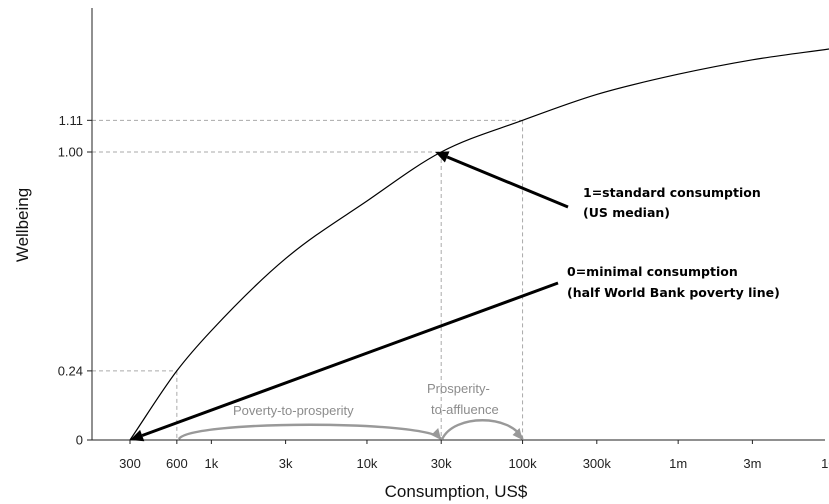 This screenshot has width=829, height=504. What do you see at coordinates (522, 463) in the screenshot?
I see `x-tick-label: 100k` at bounding box center [522, 463].